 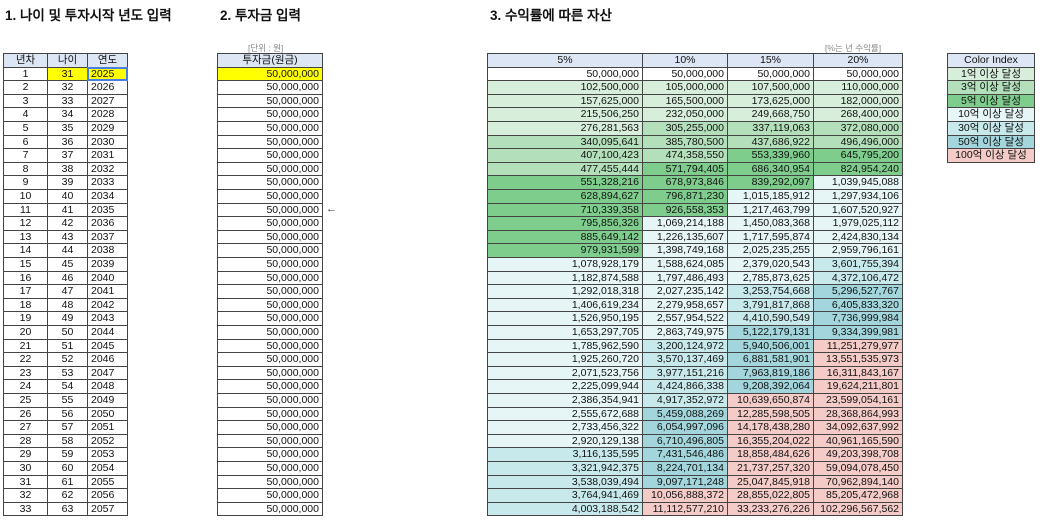 I want to click on cell: 63, so click(x=67, y=509).